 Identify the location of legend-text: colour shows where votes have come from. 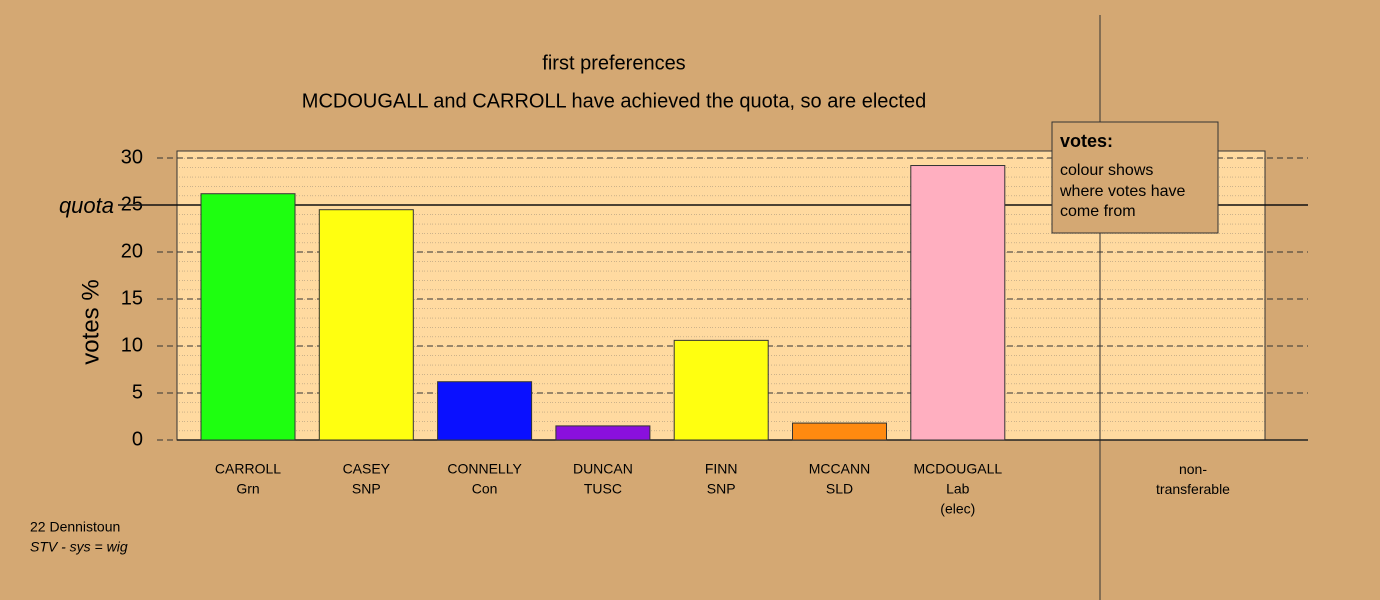
(1123, 191).